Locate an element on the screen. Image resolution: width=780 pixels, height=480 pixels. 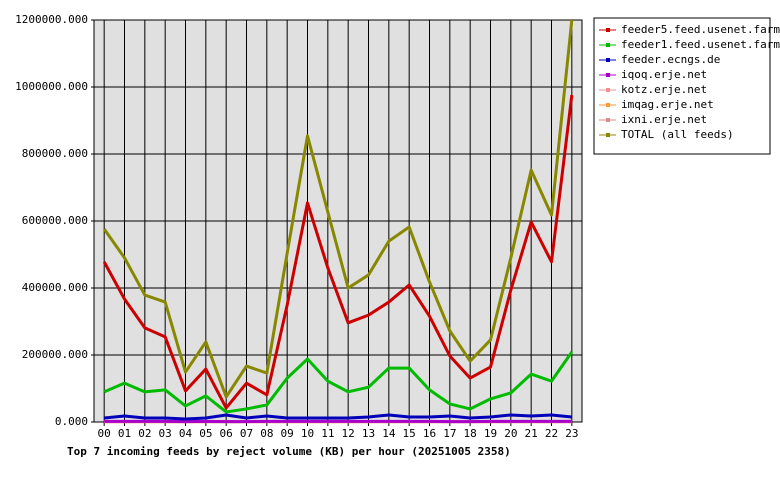
y-tick-label: 800000.000 is located at coordinates (55, 153).